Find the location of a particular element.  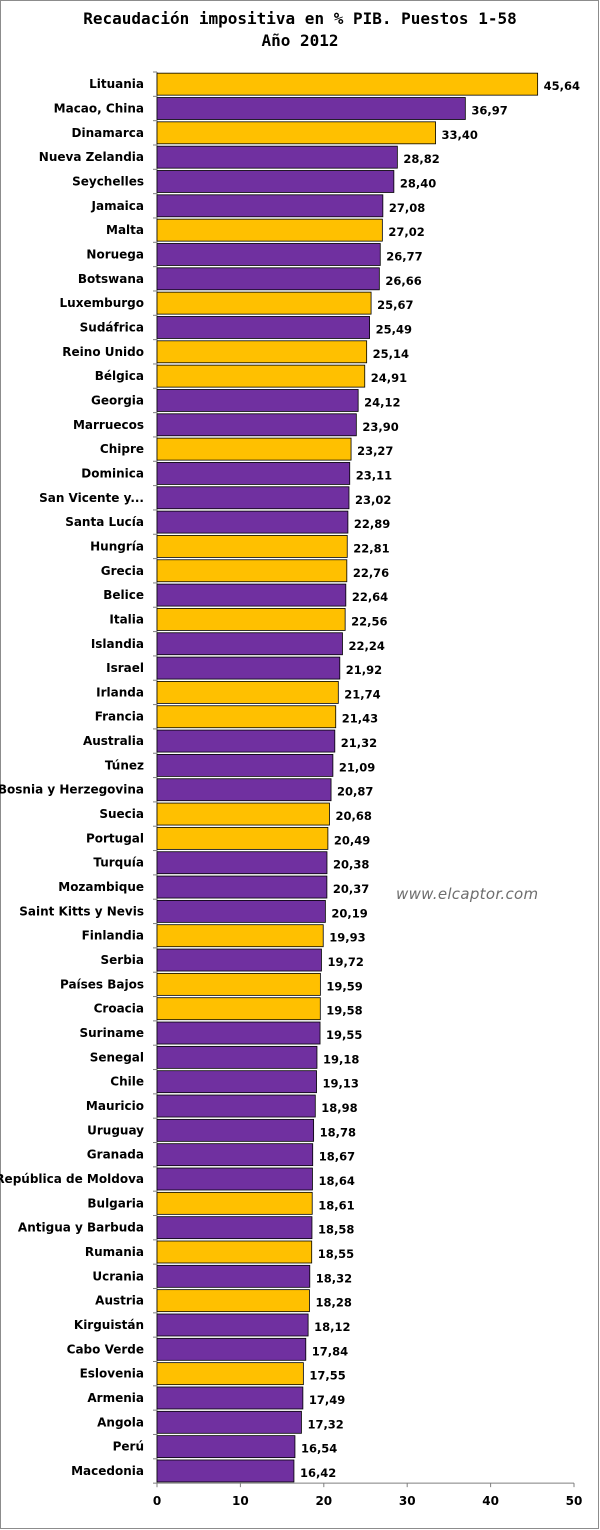

category-label: Seychelles is located at coordinates (108, 181).